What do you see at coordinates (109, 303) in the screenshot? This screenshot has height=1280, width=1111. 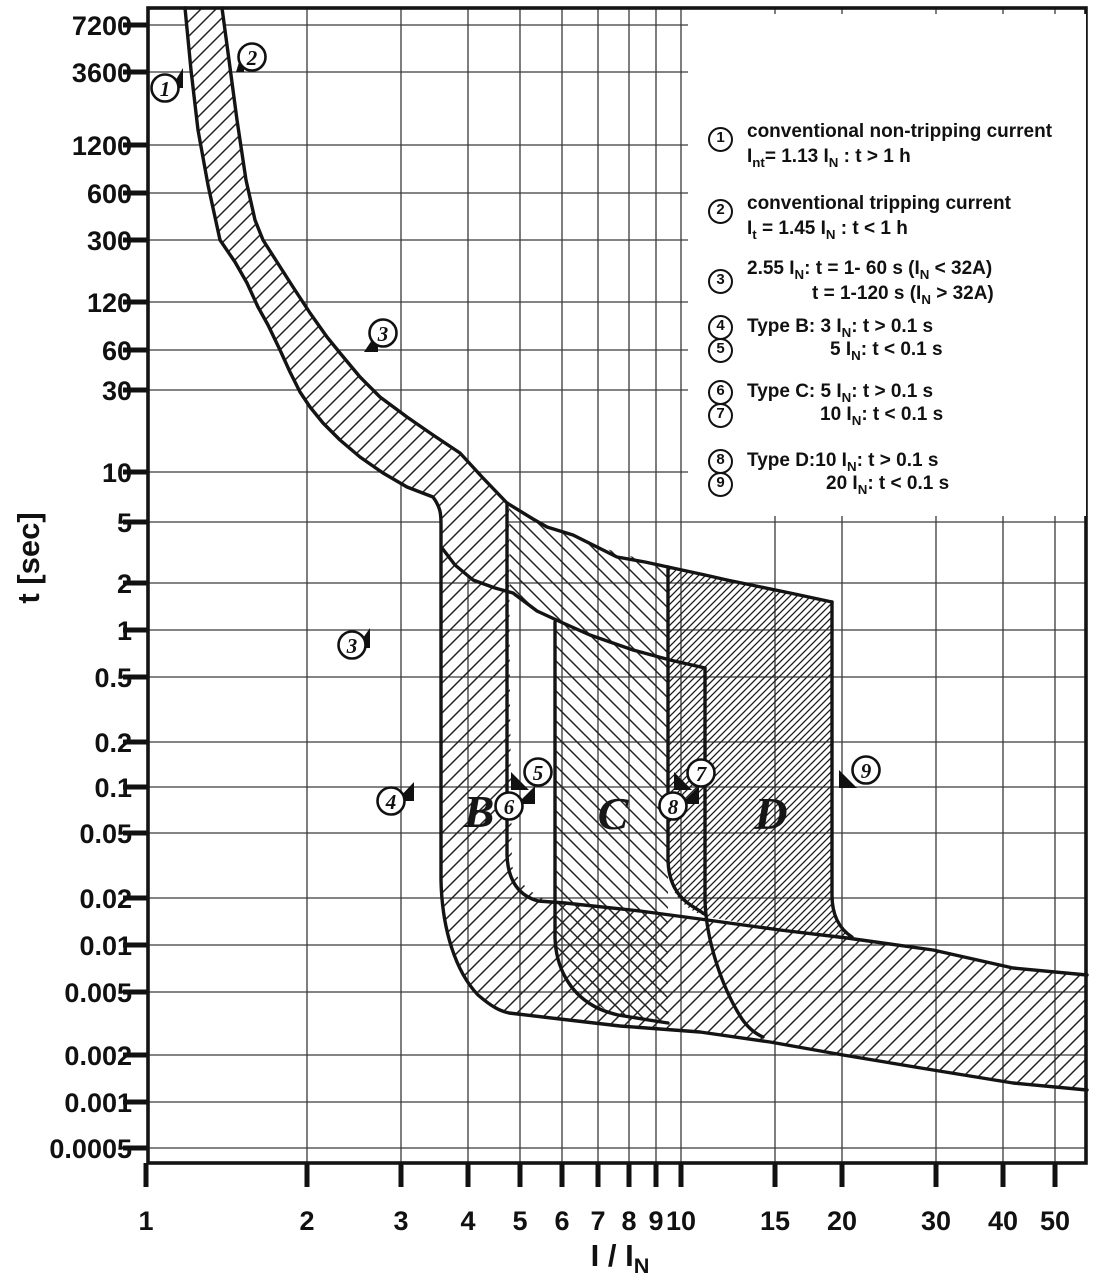 I see `tick-label-y-120: 120` at bounding box center [109, 303].